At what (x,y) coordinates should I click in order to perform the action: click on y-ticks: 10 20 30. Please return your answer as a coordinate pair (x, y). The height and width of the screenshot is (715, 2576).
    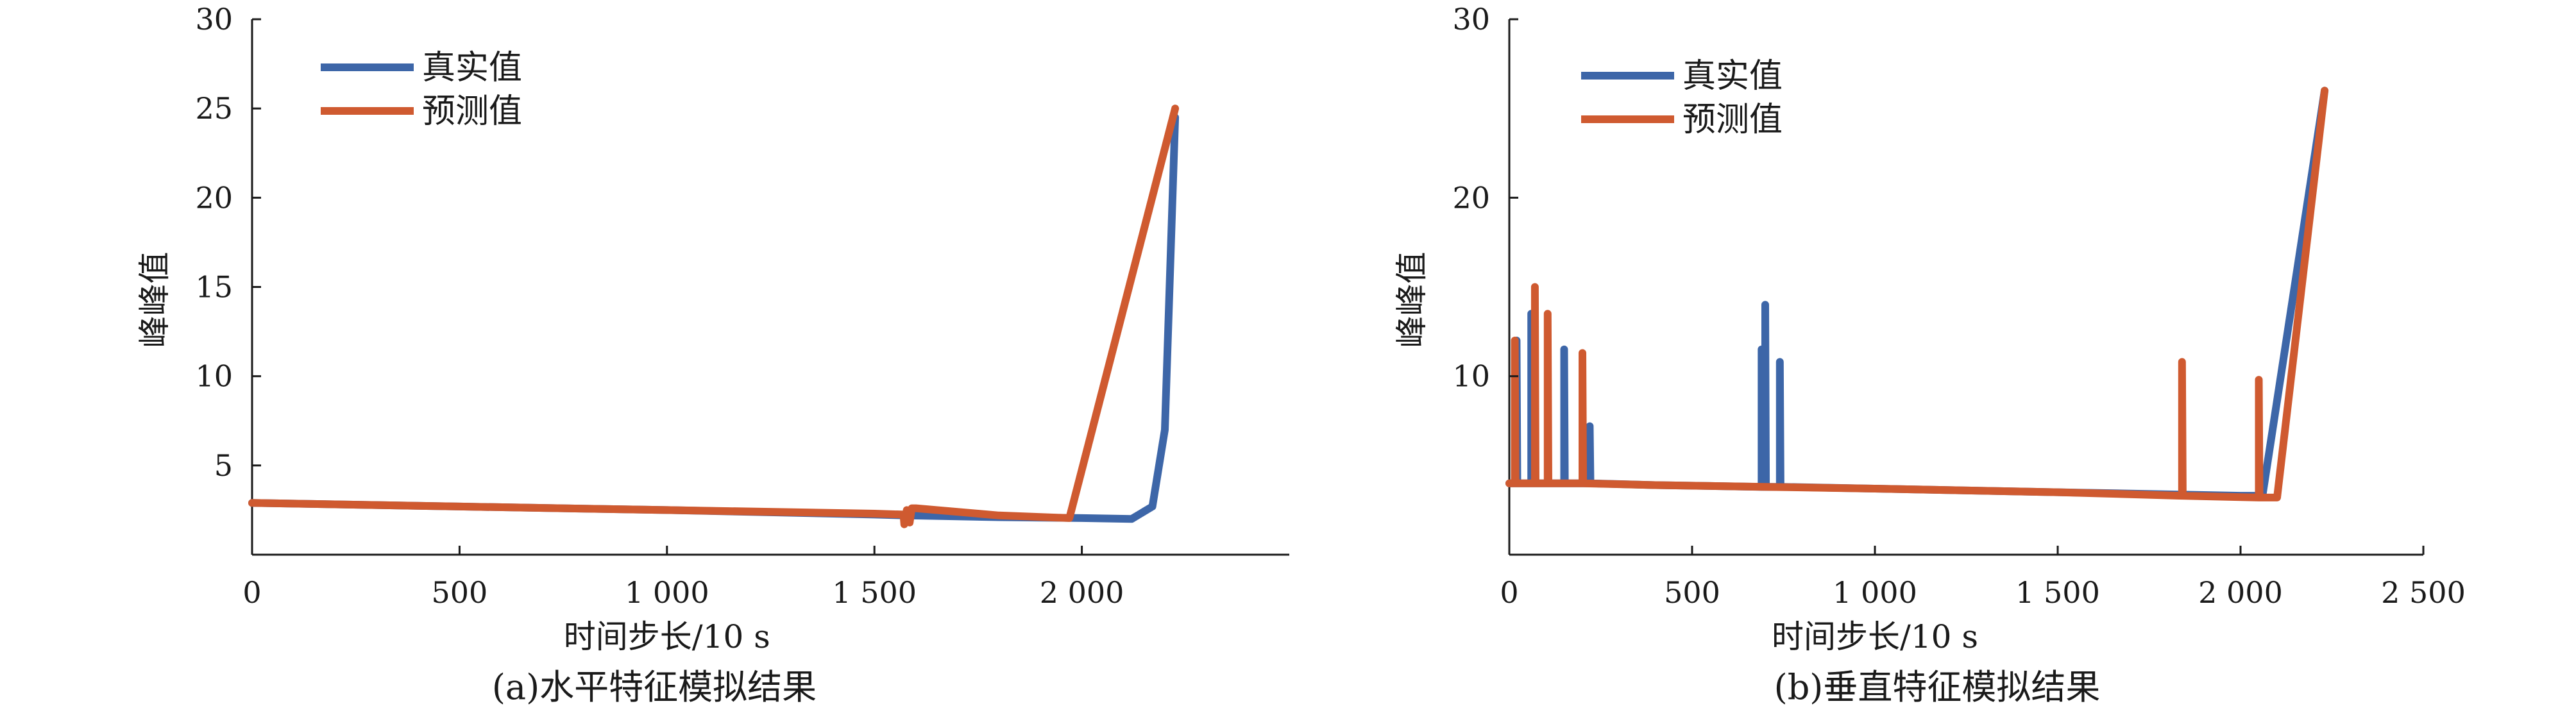
    Looking at the image, I should click on (1485, 198).